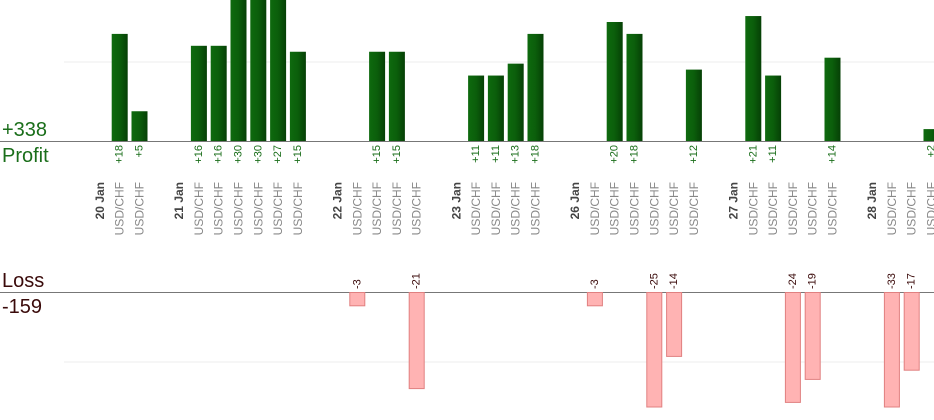 The image size is (934, 420). Describe the element at coordinates (654, 281) in the screenshot. I see `loss-value-label: -25` at that location.